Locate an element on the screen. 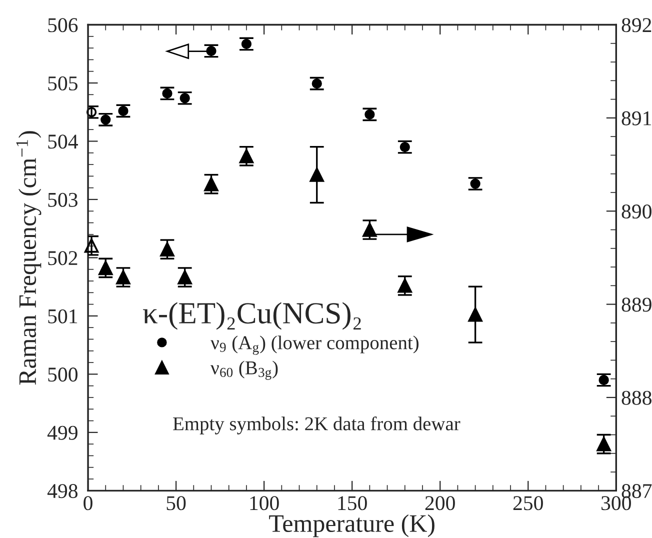  x-tick-label: 150 is located at coordinates (352, 503).